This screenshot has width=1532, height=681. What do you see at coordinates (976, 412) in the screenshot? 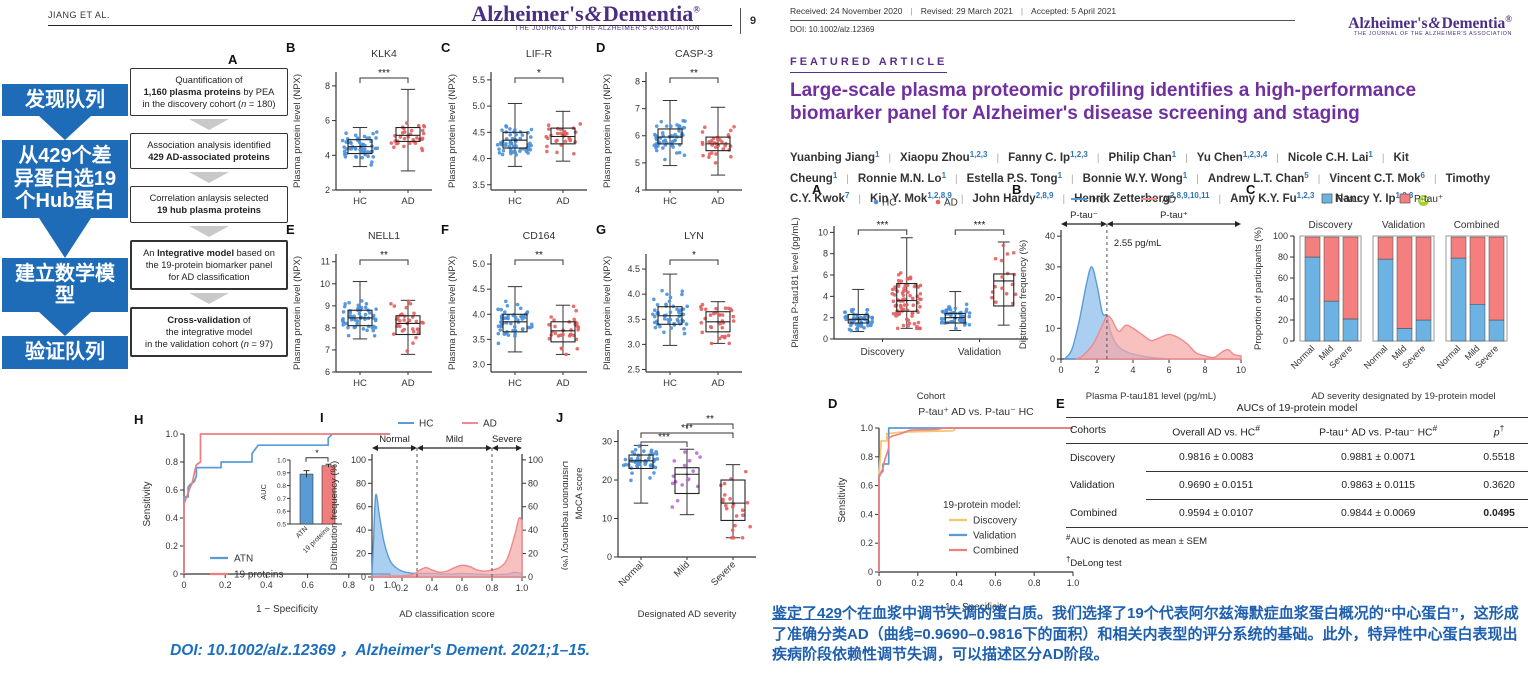
I see `svg-text: P-tau⁺ AD vs. P-tau⁻ HC` at bounding box center [976, 412].